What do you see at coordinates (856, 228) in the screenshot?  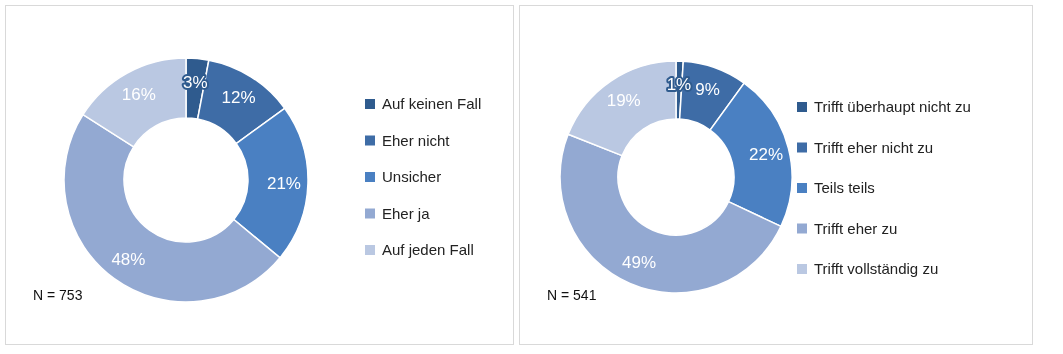 I see `legend-label: Trifft eher zu` at bounding box center [856, 228].